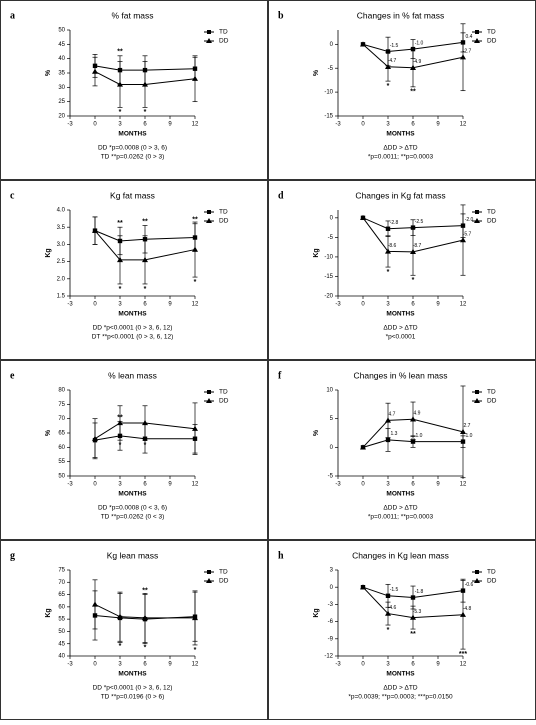 The width and height of the screenshot is (536, 725). What do you see at coordinates (331, 477) in the screenshot?
I see `y-tick-label: -5` at bounding box center [331, 477].